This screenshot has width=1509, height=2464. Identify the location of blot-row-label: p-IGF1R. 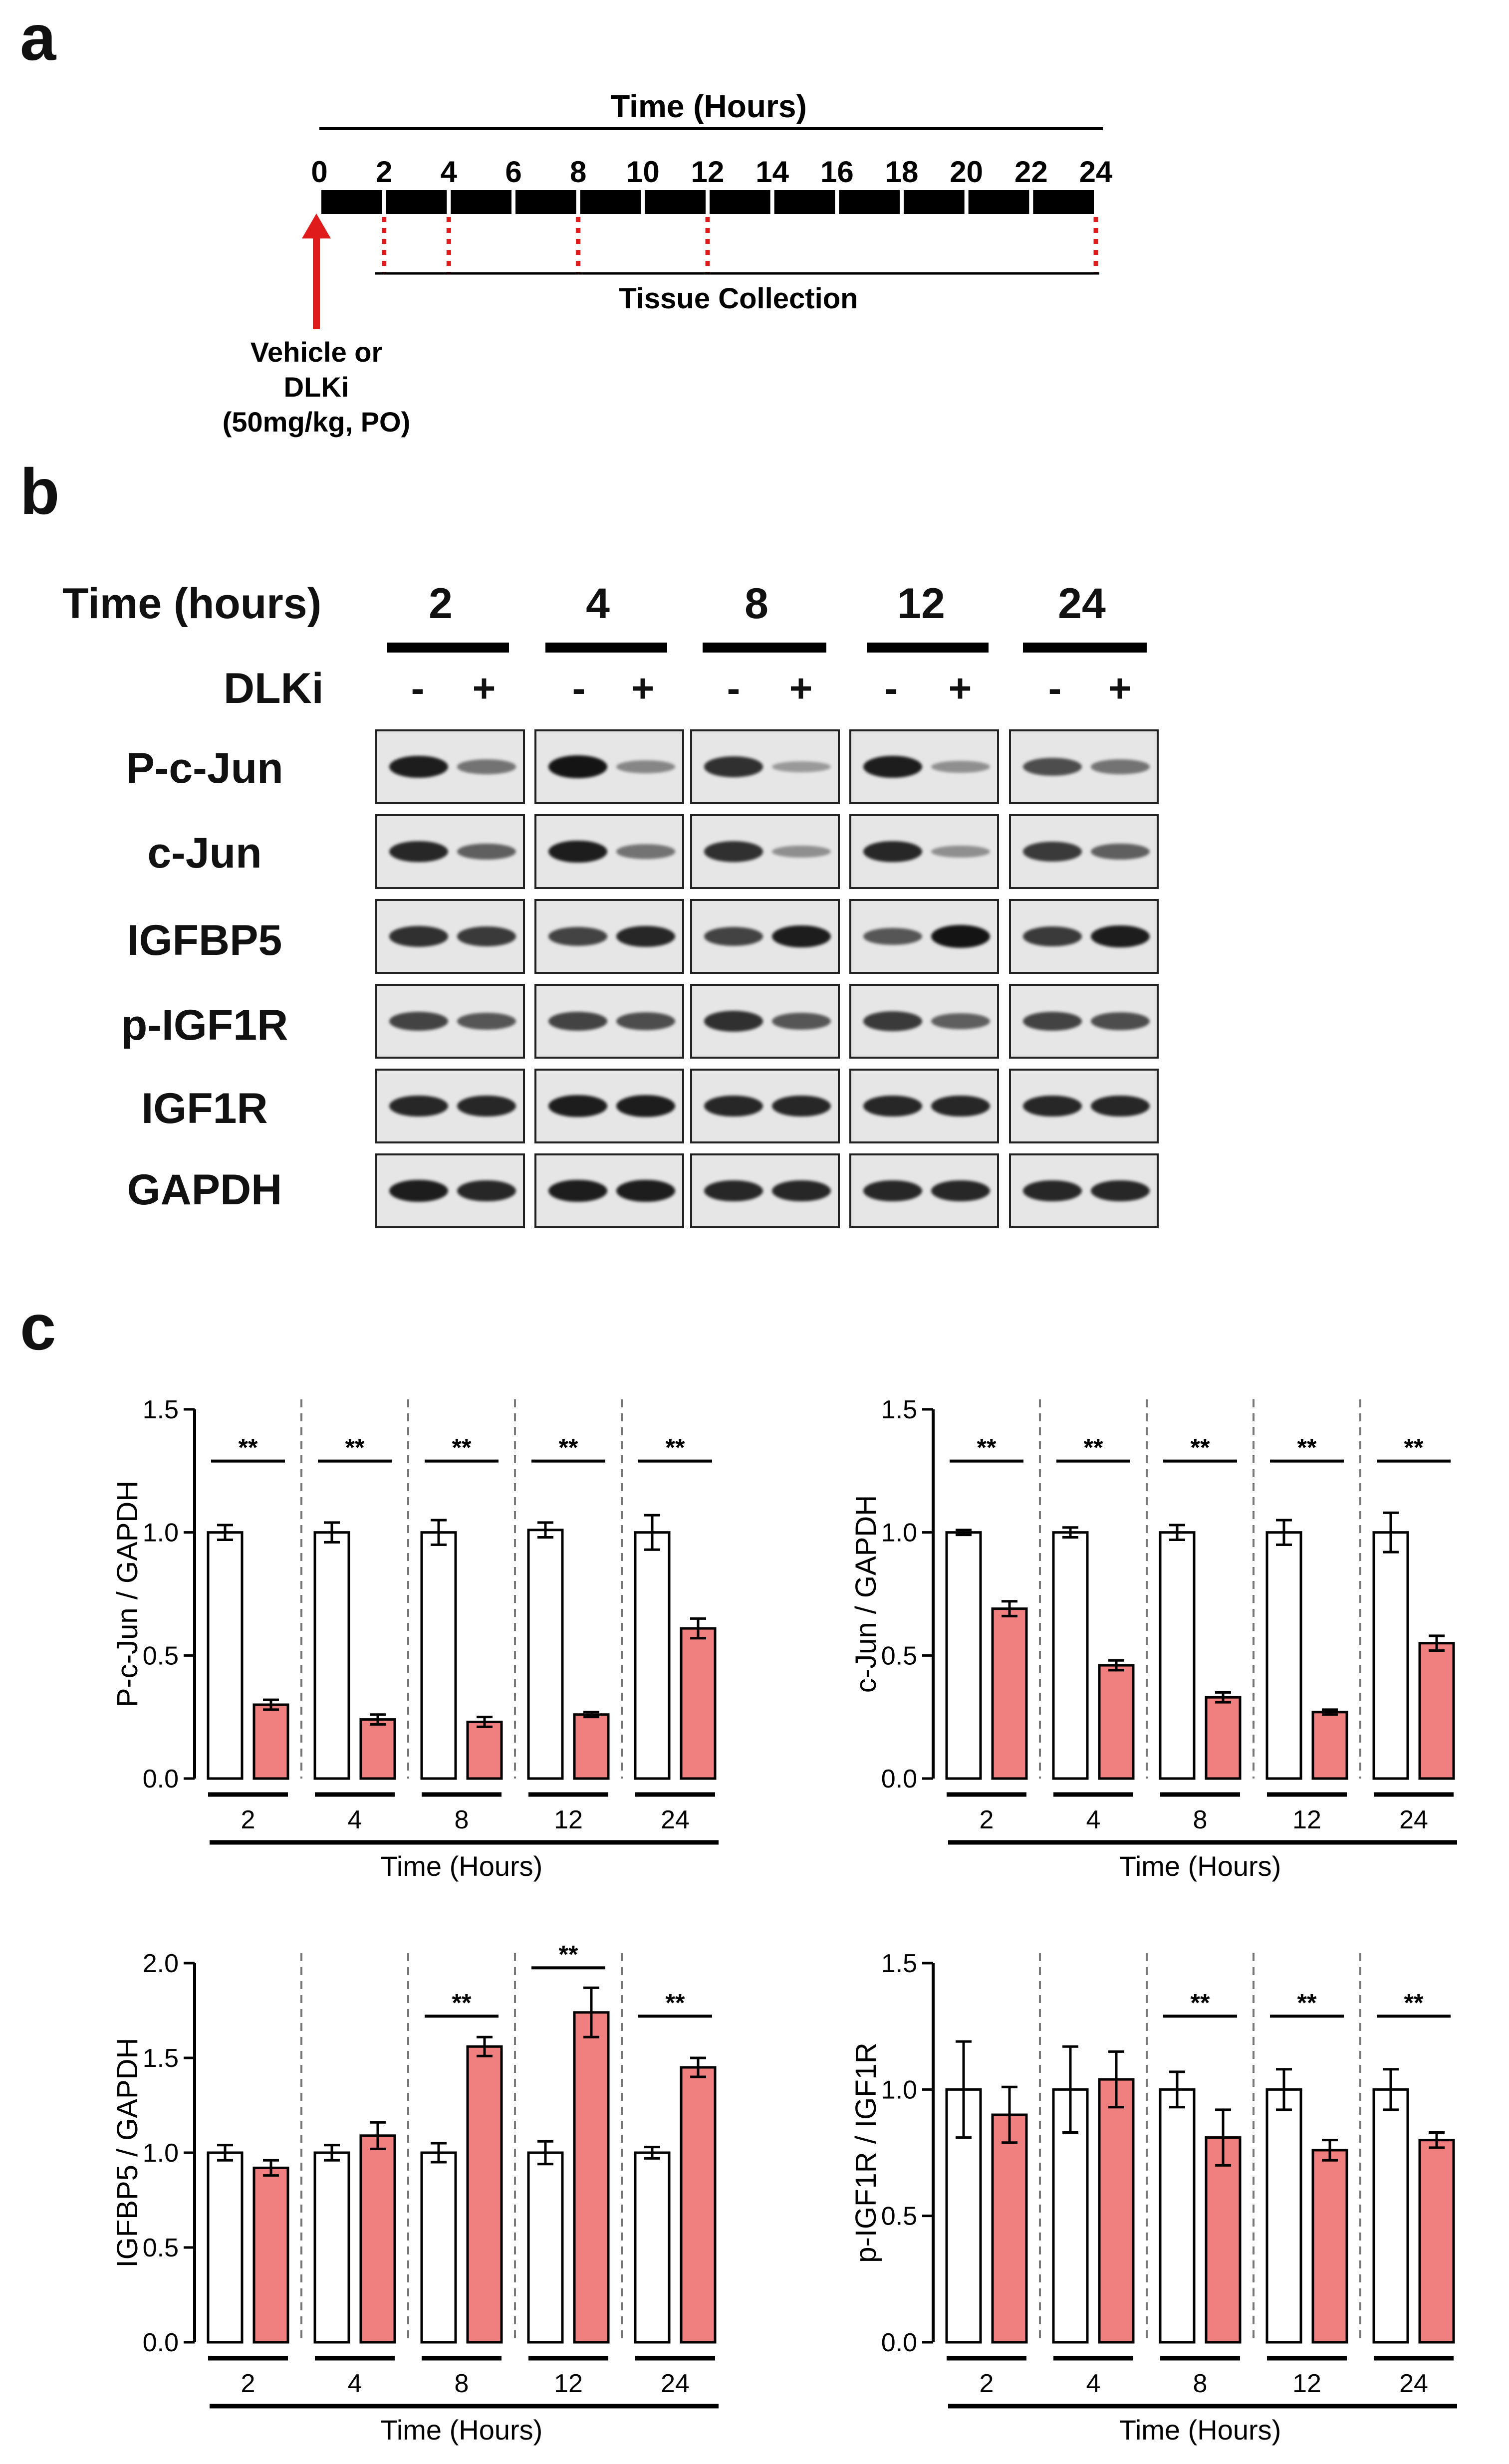
(204, 1025).